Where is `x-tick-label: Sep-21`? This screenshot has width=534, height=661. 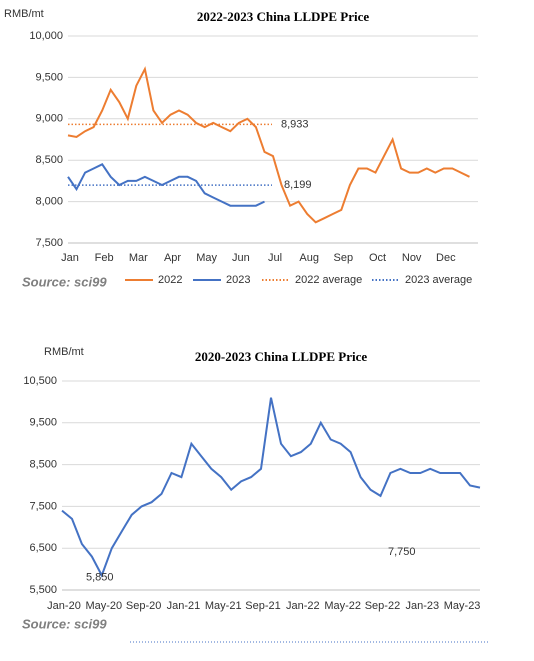
x-tick-label: Sep-21 is located at coordinates (262, 606).